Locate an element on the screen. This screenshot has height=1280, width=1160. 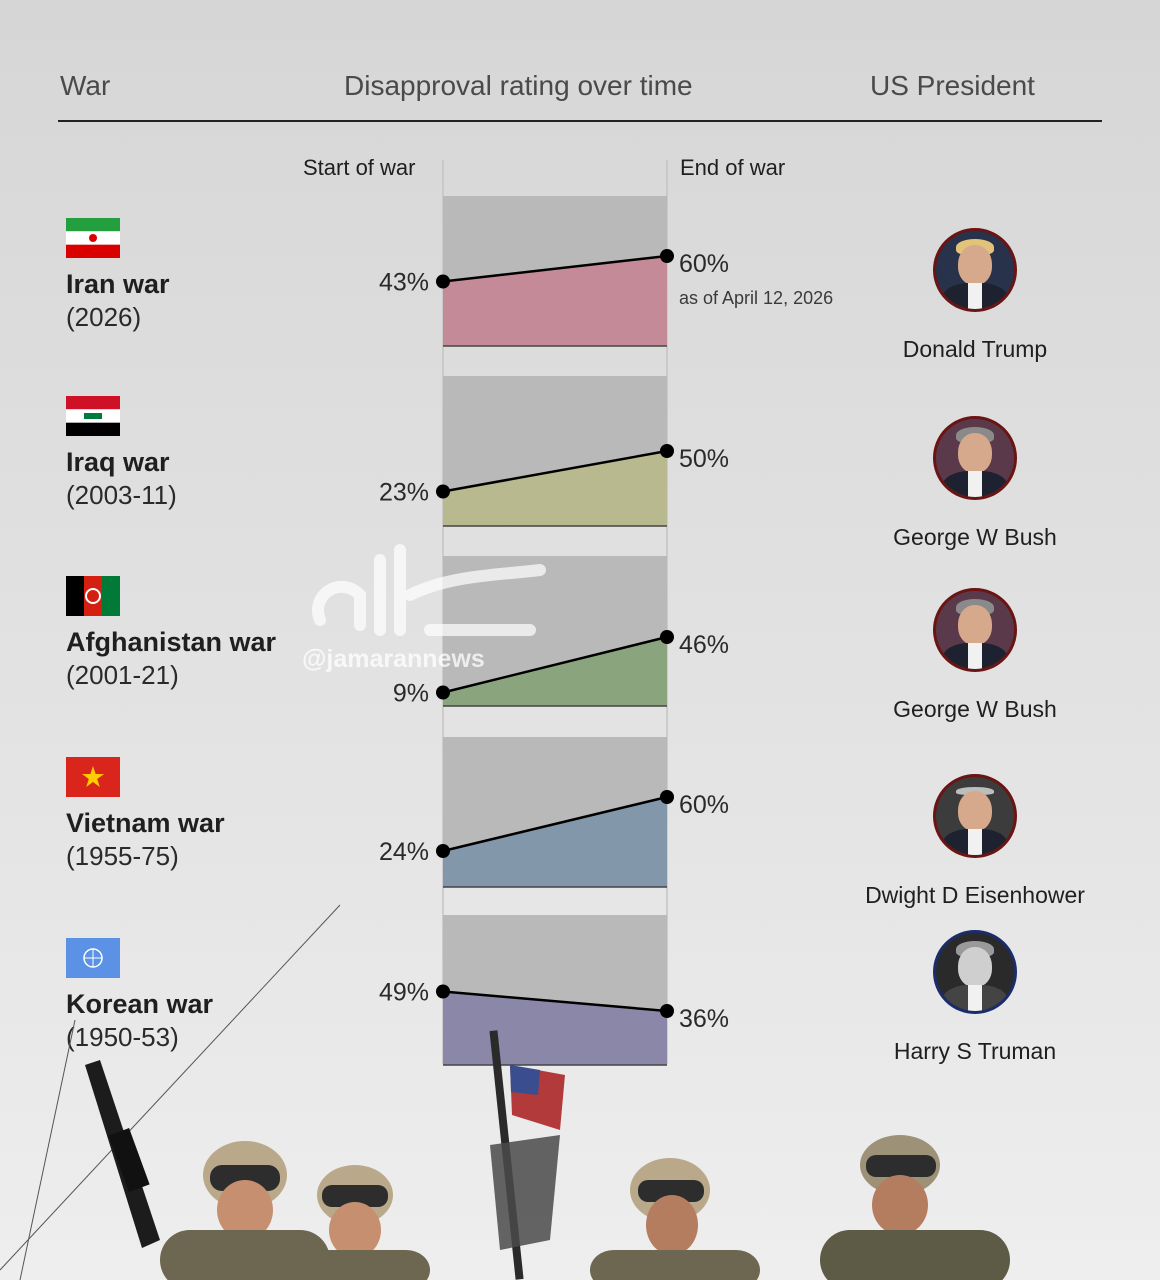
war-years: (1950-53) is located at coordinates (122, 1037).